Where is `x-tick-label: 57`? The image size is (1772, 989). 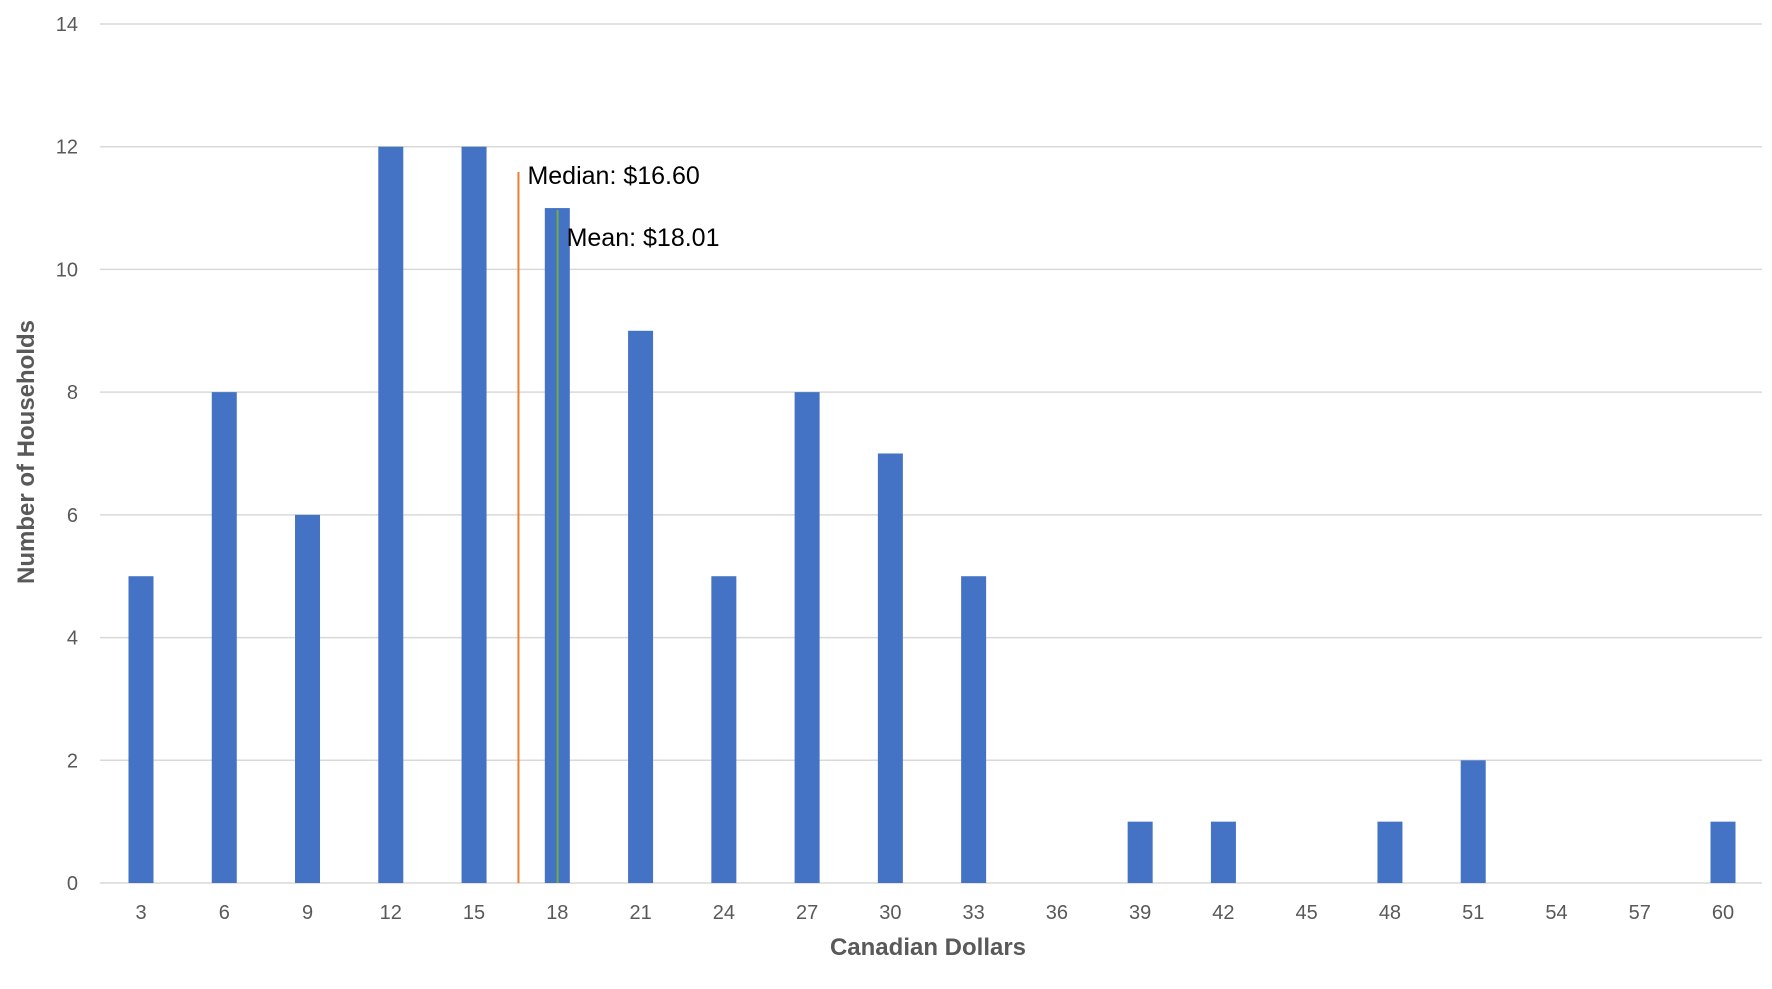
x-tick-label: 57 is located at coordinates (1640, 913).